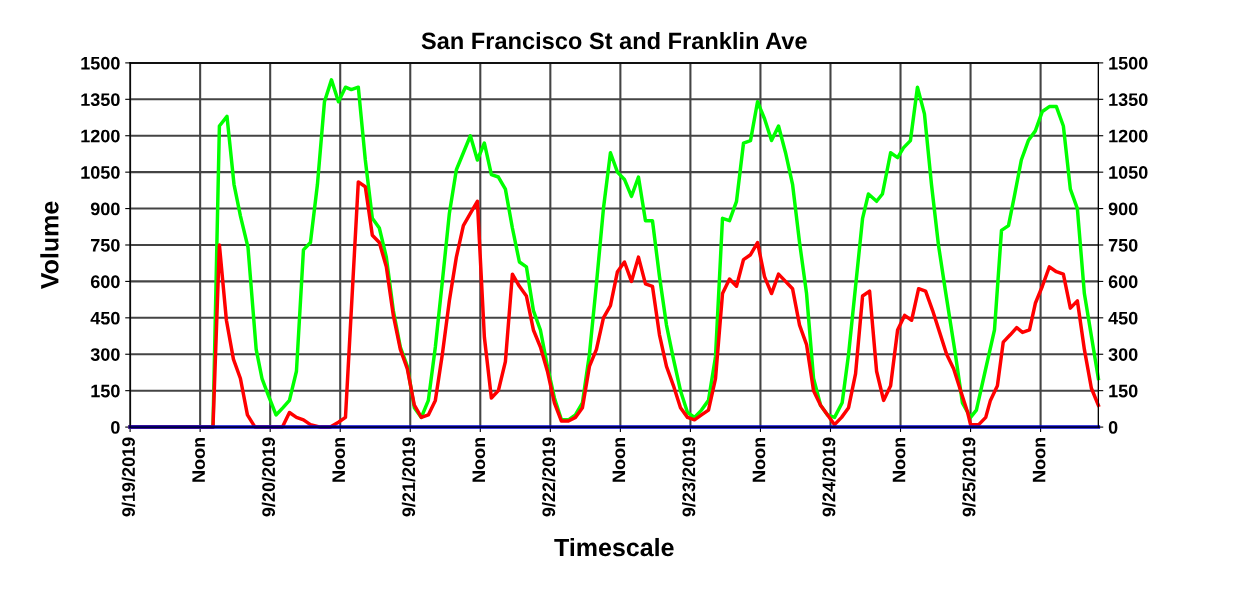 The width and height of the screenshot is (1251, 599). Describe the element at coordinates (969, 477) in the screenshot. I see `x-tick-label: 9/25/2019` at that location.